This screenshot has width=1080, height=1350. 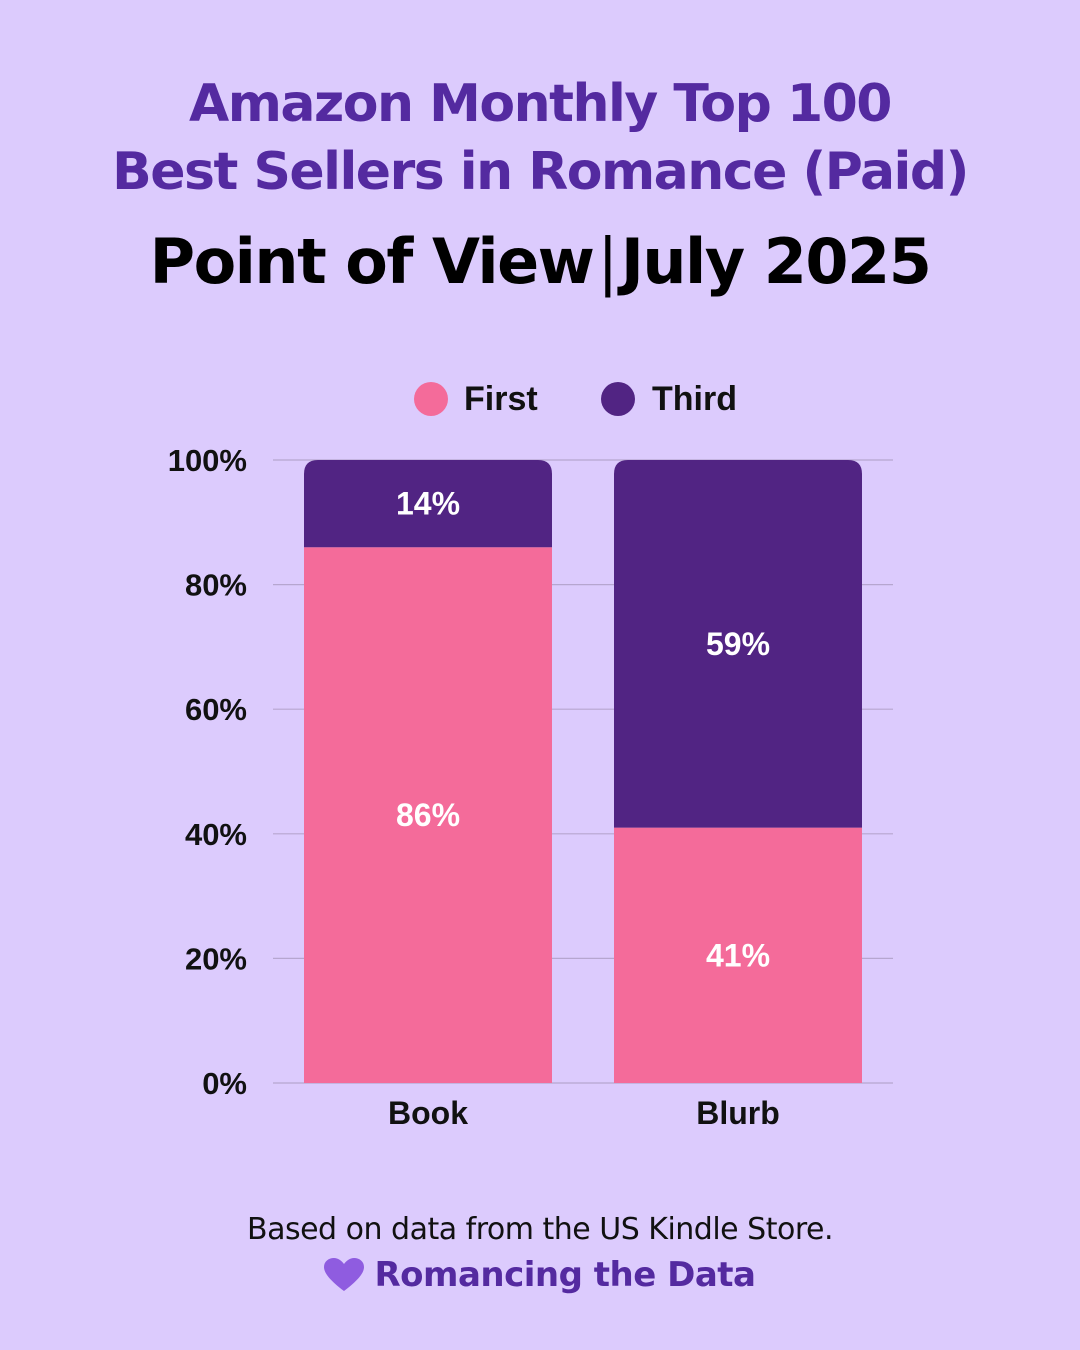 What do you see at coordinates (584, 1113) in the screenshot?
I see `x-axis-categories: Book Blurb` at bounding box center [584, 1113].